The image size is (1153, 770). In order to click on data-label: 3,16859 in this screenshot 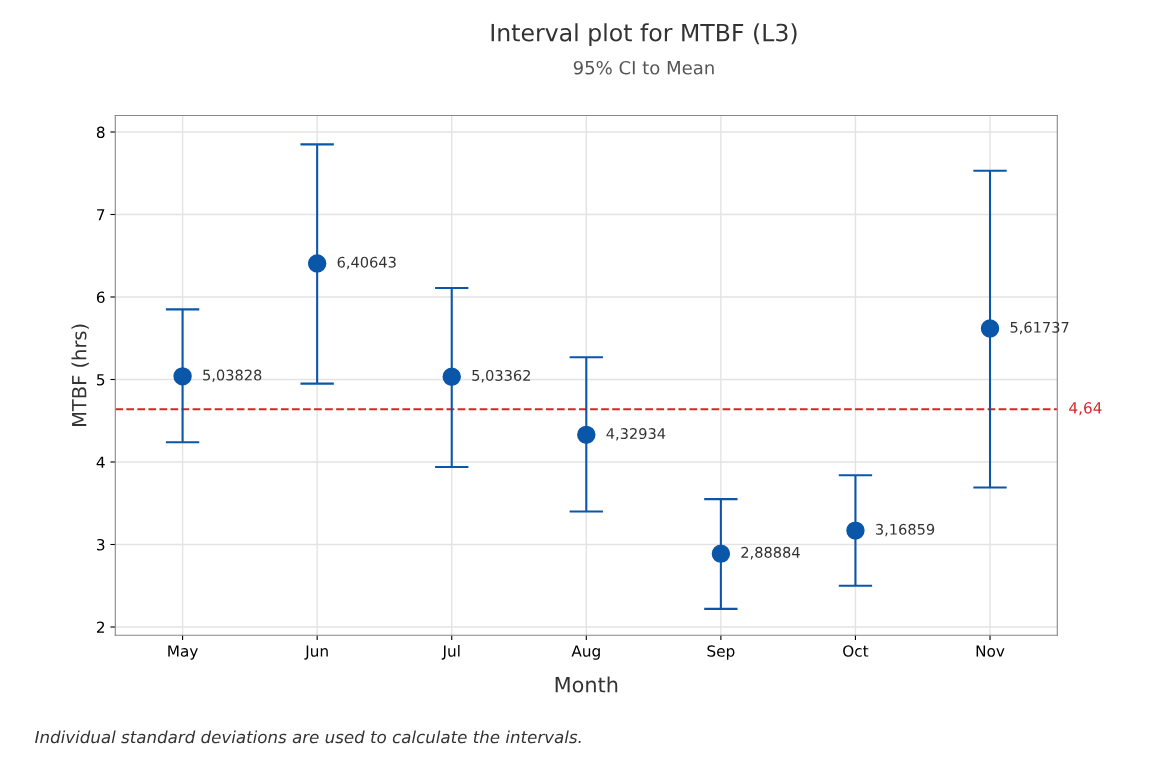, I will do `click(905, 530)`.